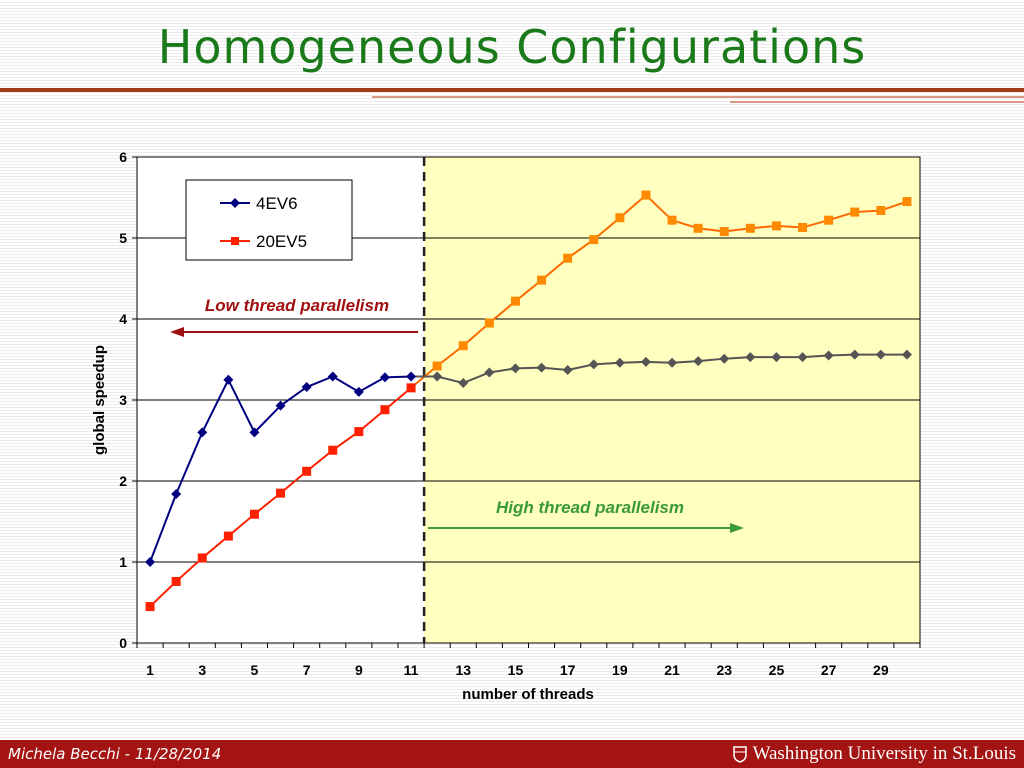 This screenshot has width=1024, height=768. What do you see at coordinates (829, 670) in the screenshot?
I see `x-tick-label: 27` at bounding box center [829, 670].